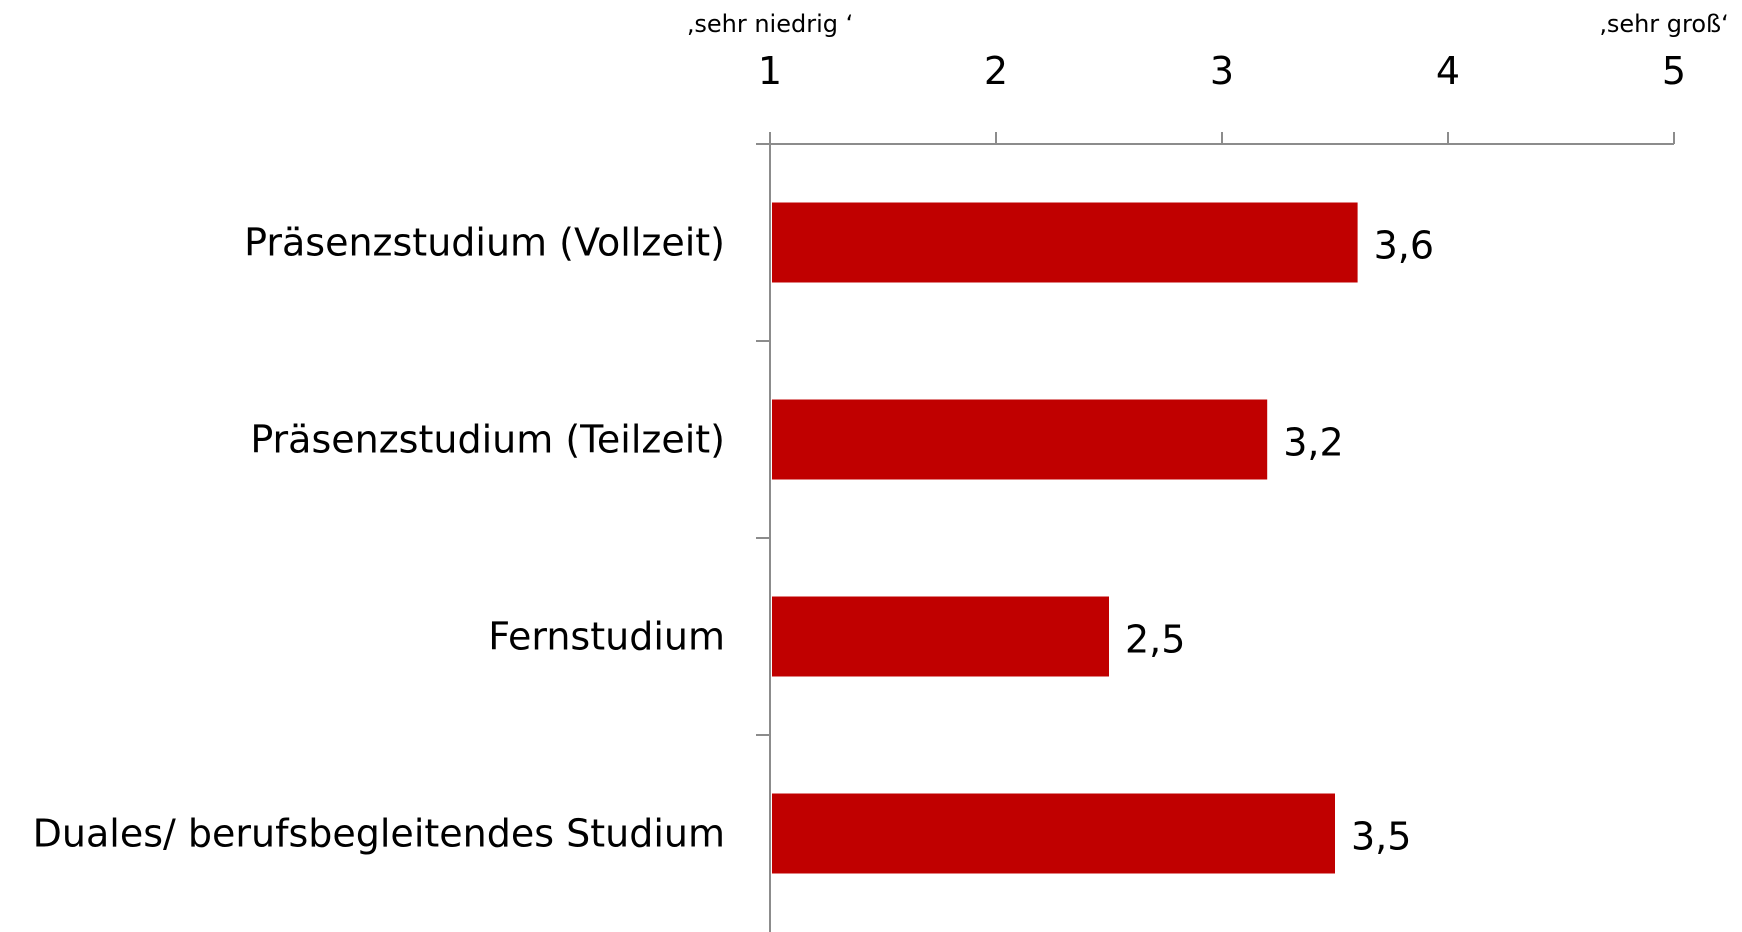 This screenshot has height=932, width=1742. I want to click on x-tick-label: 5, so click(1674, 71).